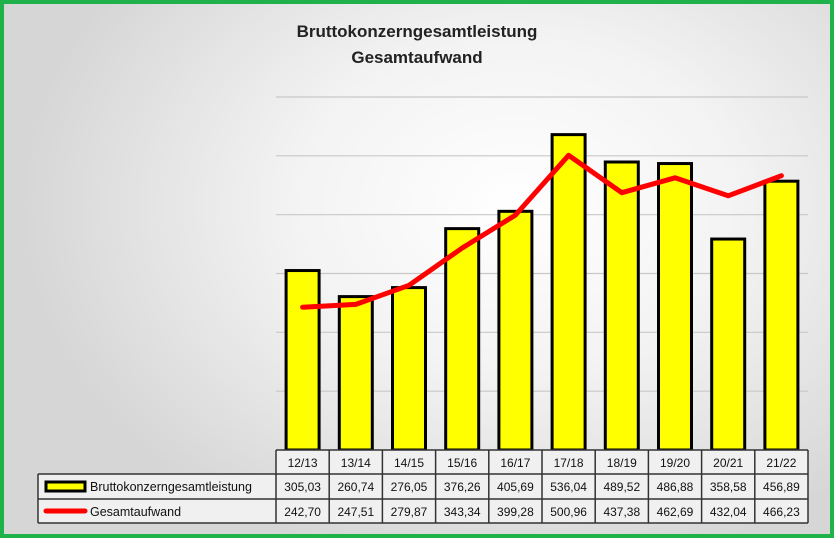 This screenshot has height=538, width=834. Describe the element at coordinates (675, 463) in the screenshot. I see `category-label: 19/20` at that location.